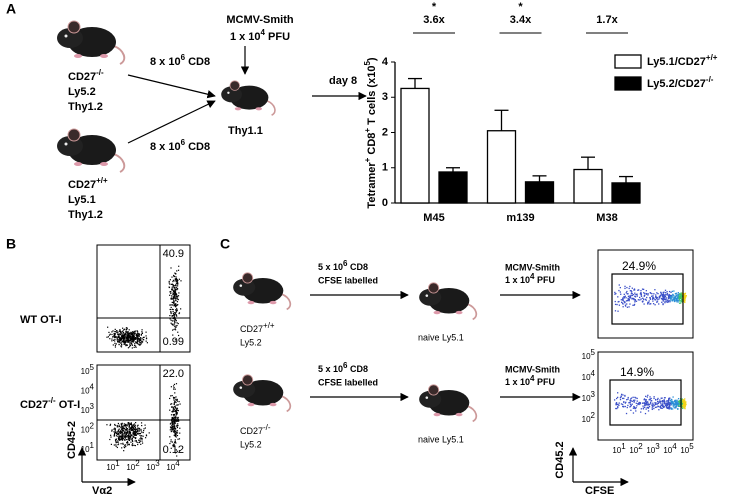 This screenshot has height=502, width=733. I want to click on quadrant-value: 0.99, so click(173, 342).